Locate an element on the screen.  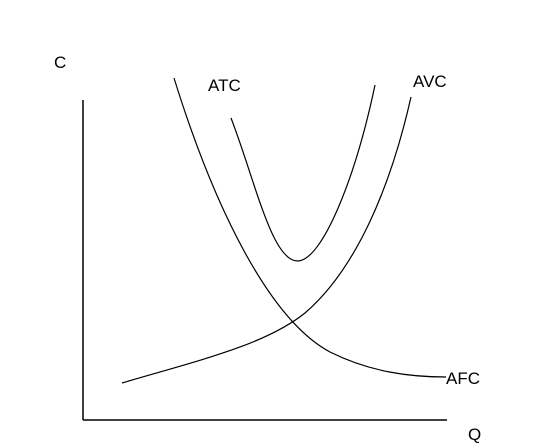
curve-label: AVC is located at coordinates (430, 81).